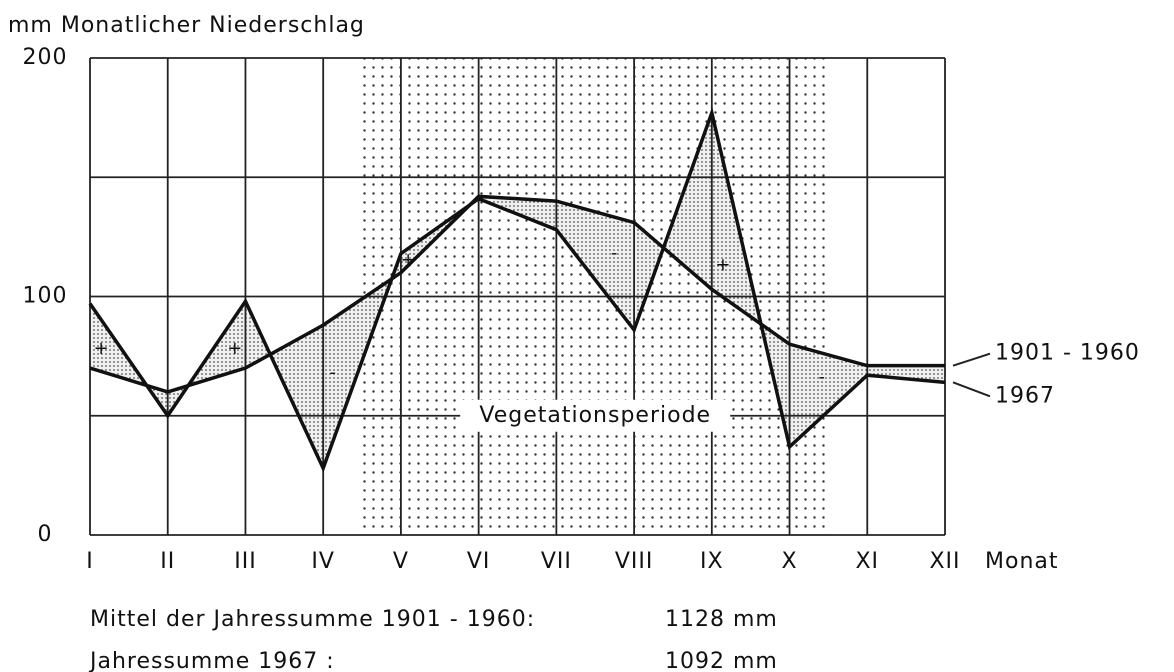 The width and height of the screenshot is (1174, 672). Describe the element at coordinates (556, 561) in the screenshot. I see `x-tick-label: VII` at that location.